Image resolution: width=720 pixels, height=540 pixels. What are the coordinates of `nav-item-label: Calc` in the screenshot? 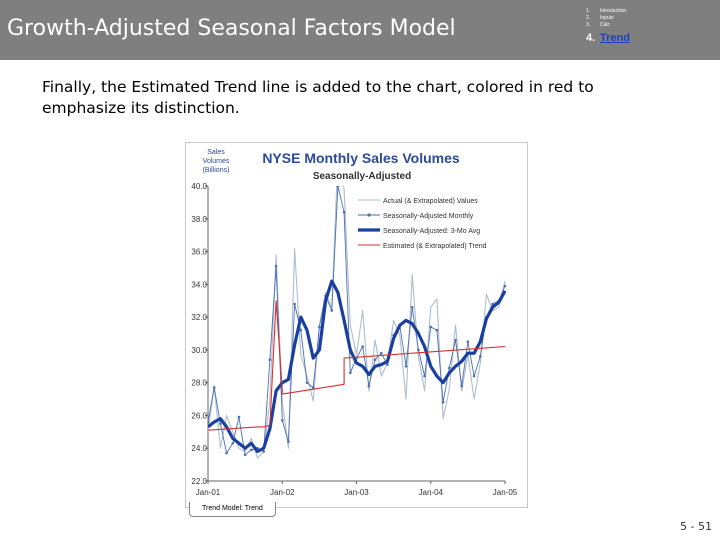 It's located at (605, 25).